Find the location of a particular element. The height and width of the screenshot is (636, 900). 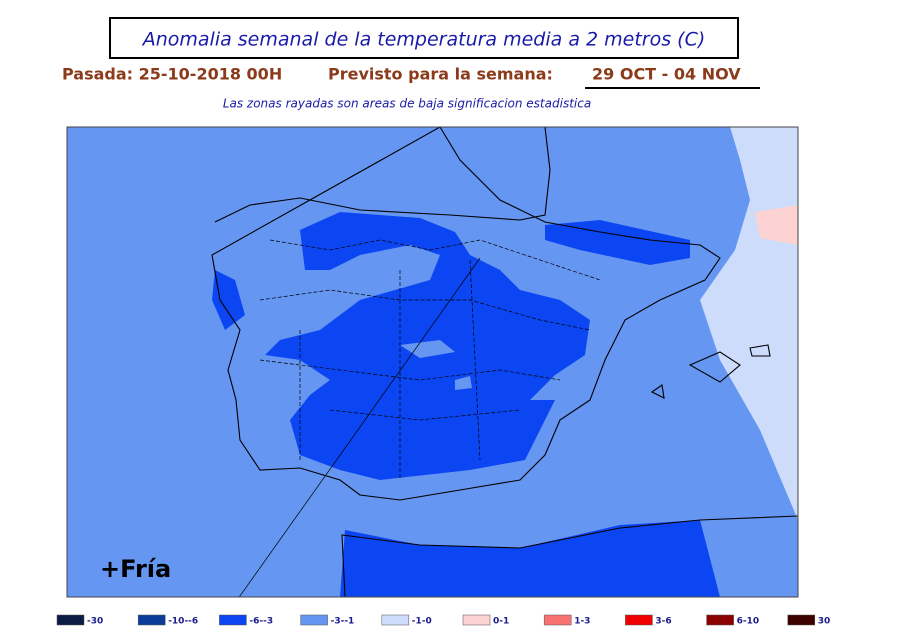

legend-label: 3-6 is located at coordinates (663, 622).